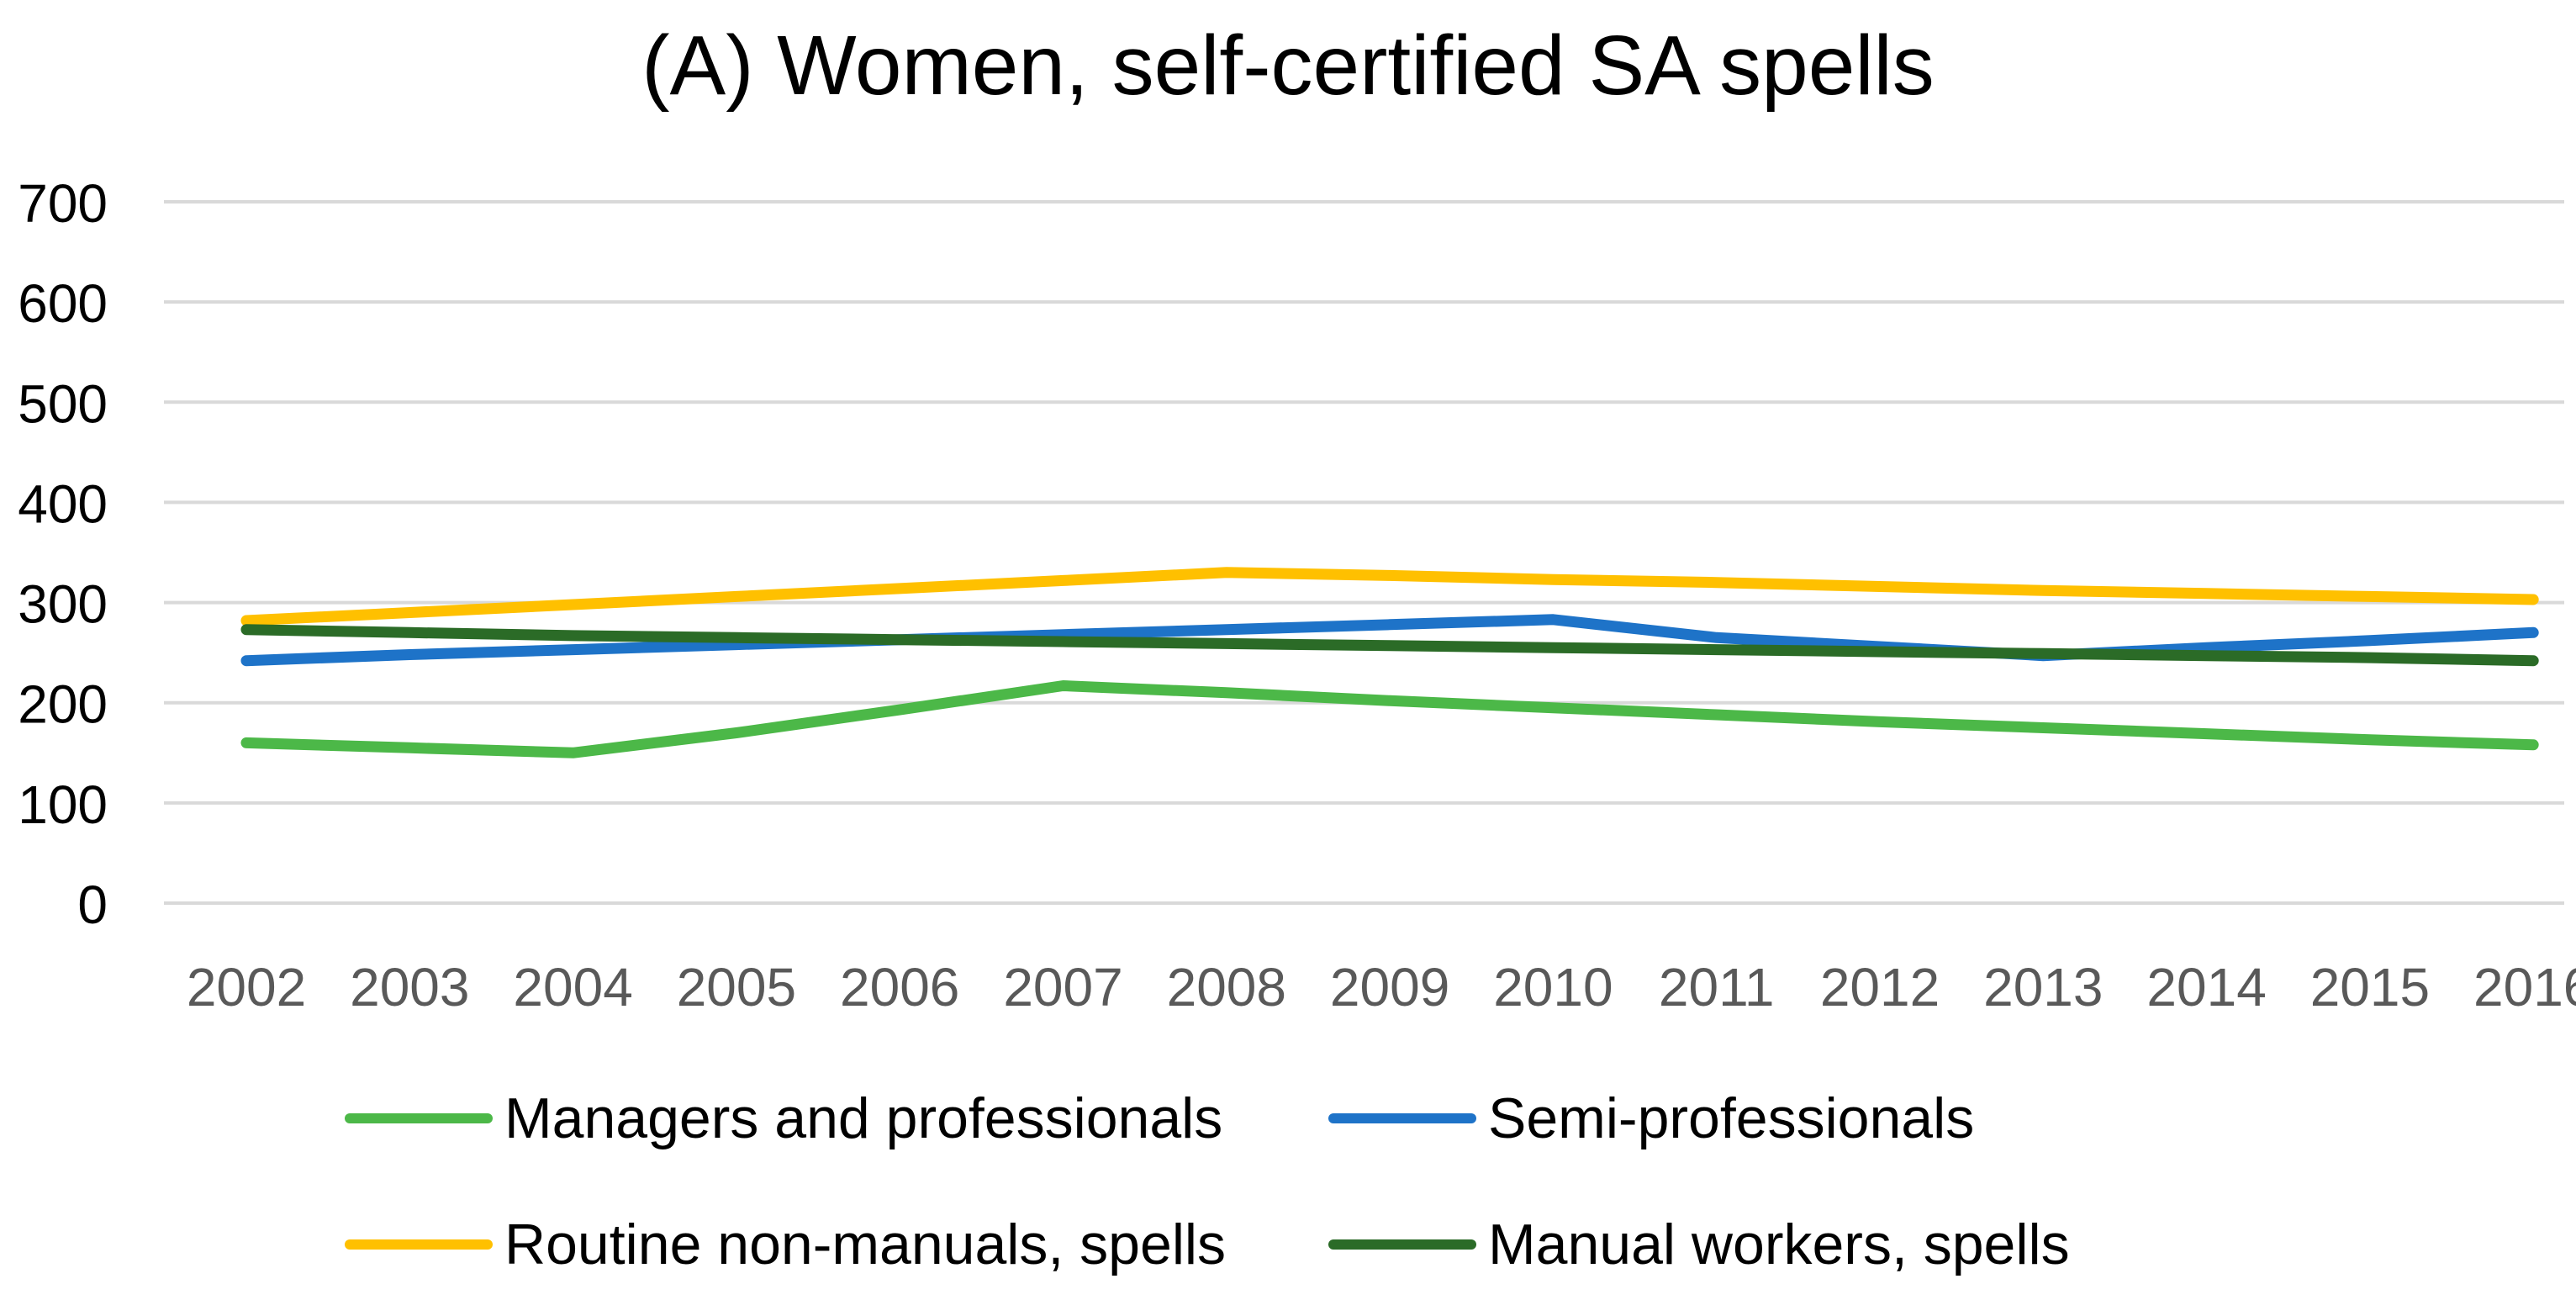 The image size is (2576, 1300). Describe the element at coordinates (63, 804) in the screenshot. I see `y-tick-label: 100` at that location.